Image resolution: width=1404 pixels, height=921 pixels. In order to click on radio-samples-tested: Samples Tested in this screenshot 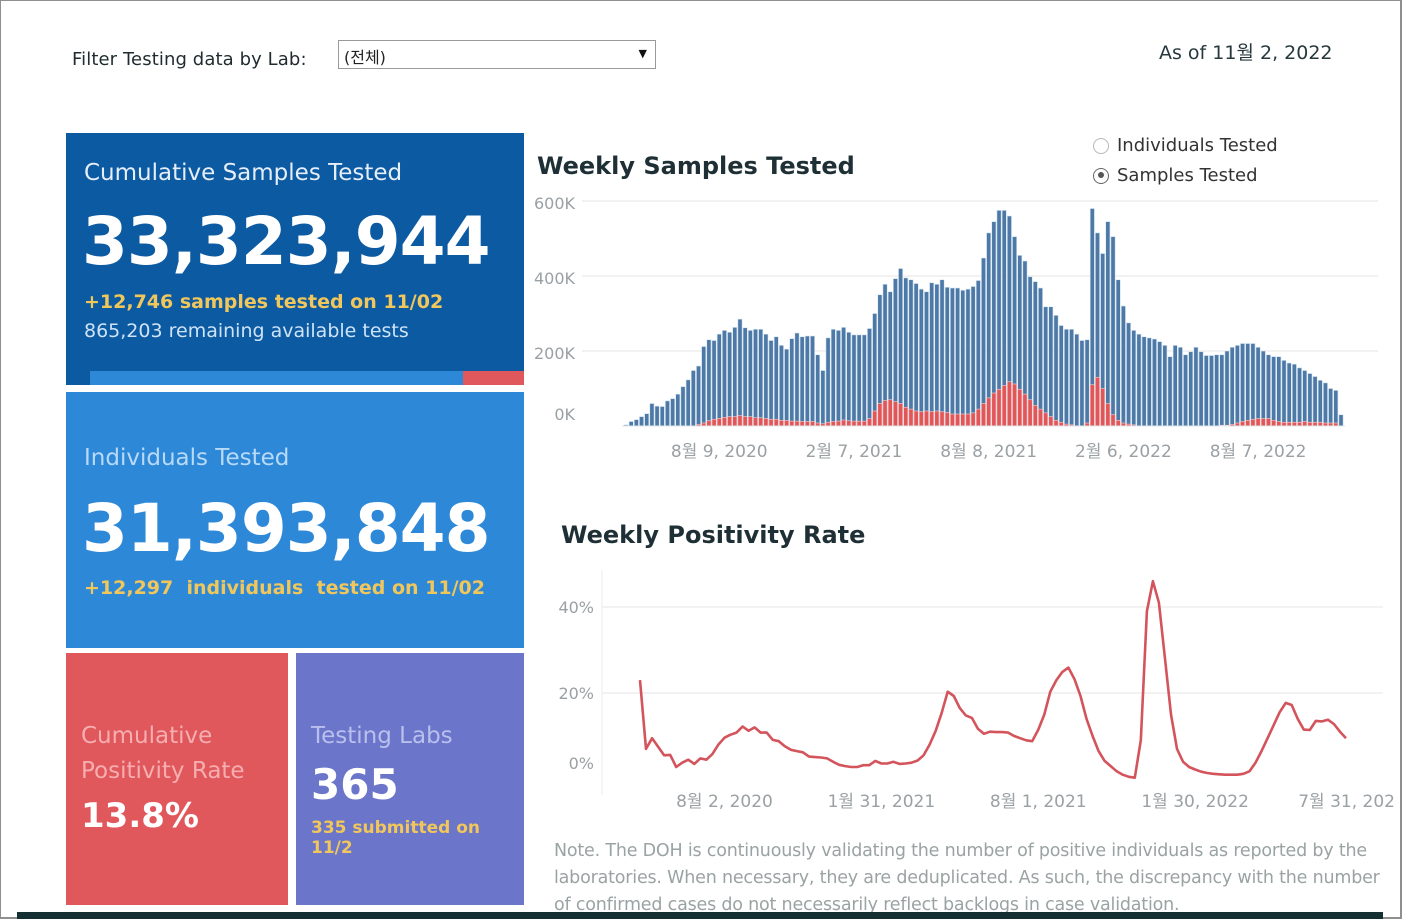, I will do `click(1175, 175)`.